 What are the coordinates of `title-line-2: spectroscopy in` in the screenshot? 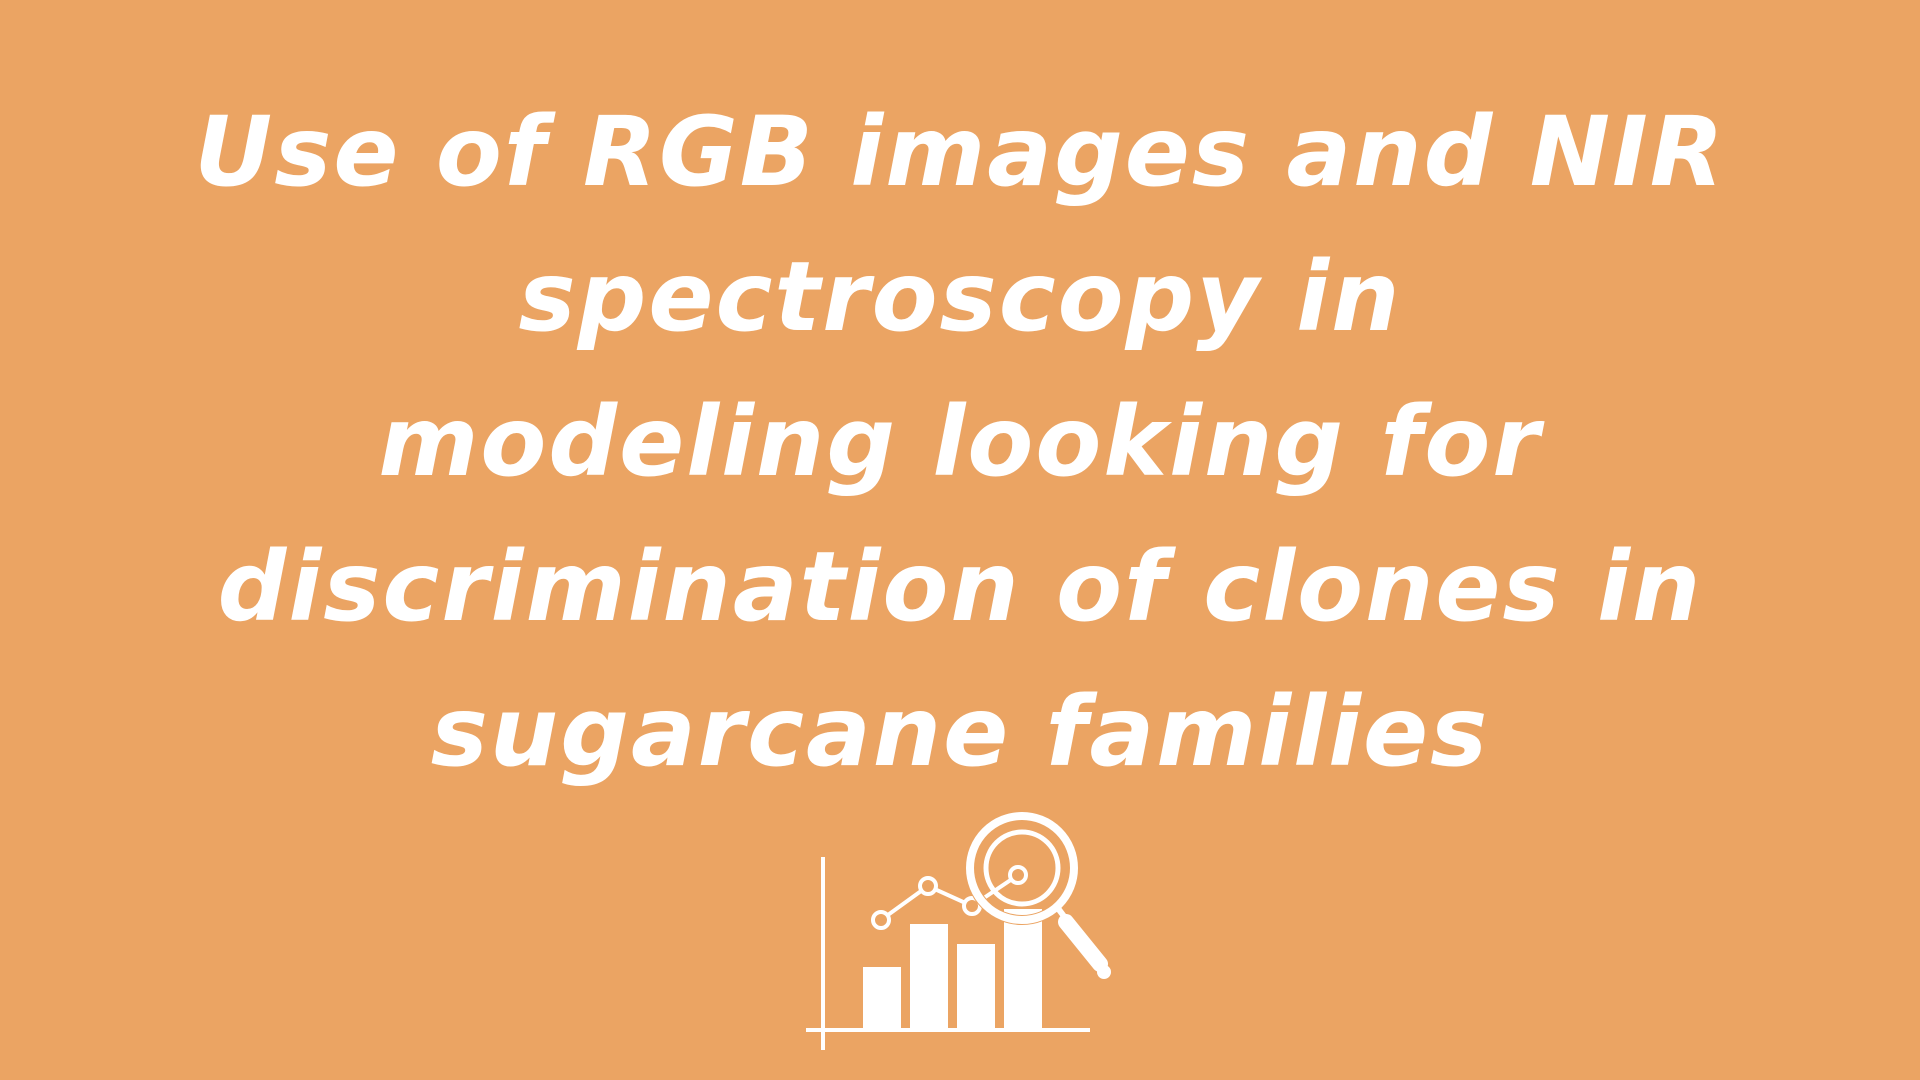 It's located at (960, 297).